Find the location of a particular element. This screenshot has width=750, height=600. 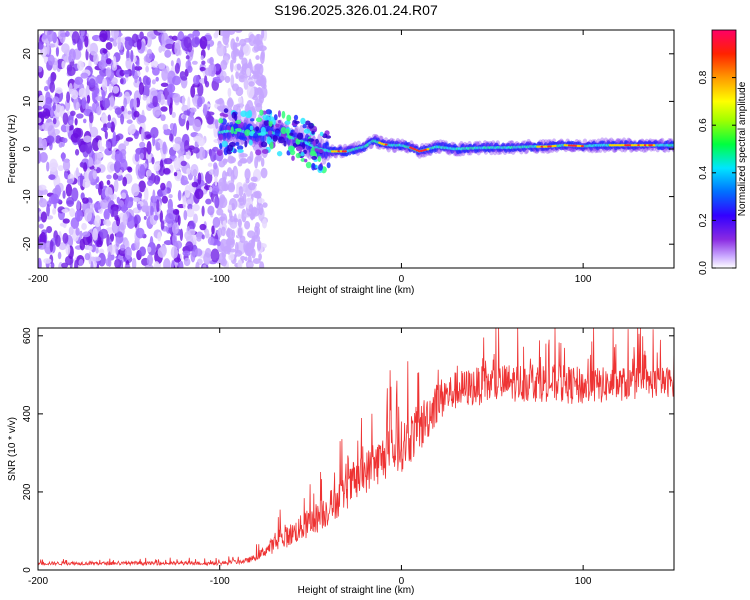

y-tick-label: 200 is located at coordinates (27, 491).